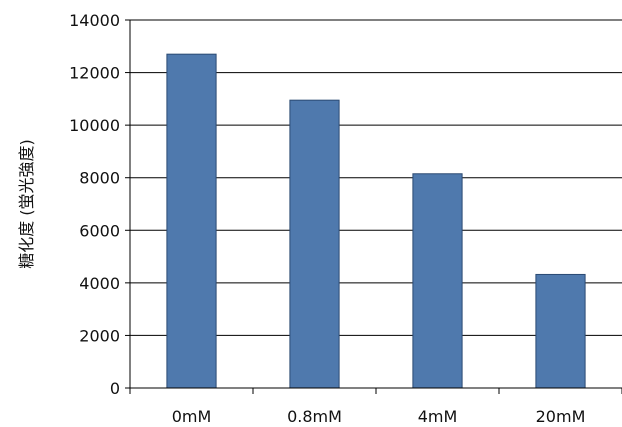 Image resolution: width=622 pixels, height=427 pixels. Describe the element at coordinates (99, 335) in the screenshot. I see `y-tick-label: 2000` at that location.